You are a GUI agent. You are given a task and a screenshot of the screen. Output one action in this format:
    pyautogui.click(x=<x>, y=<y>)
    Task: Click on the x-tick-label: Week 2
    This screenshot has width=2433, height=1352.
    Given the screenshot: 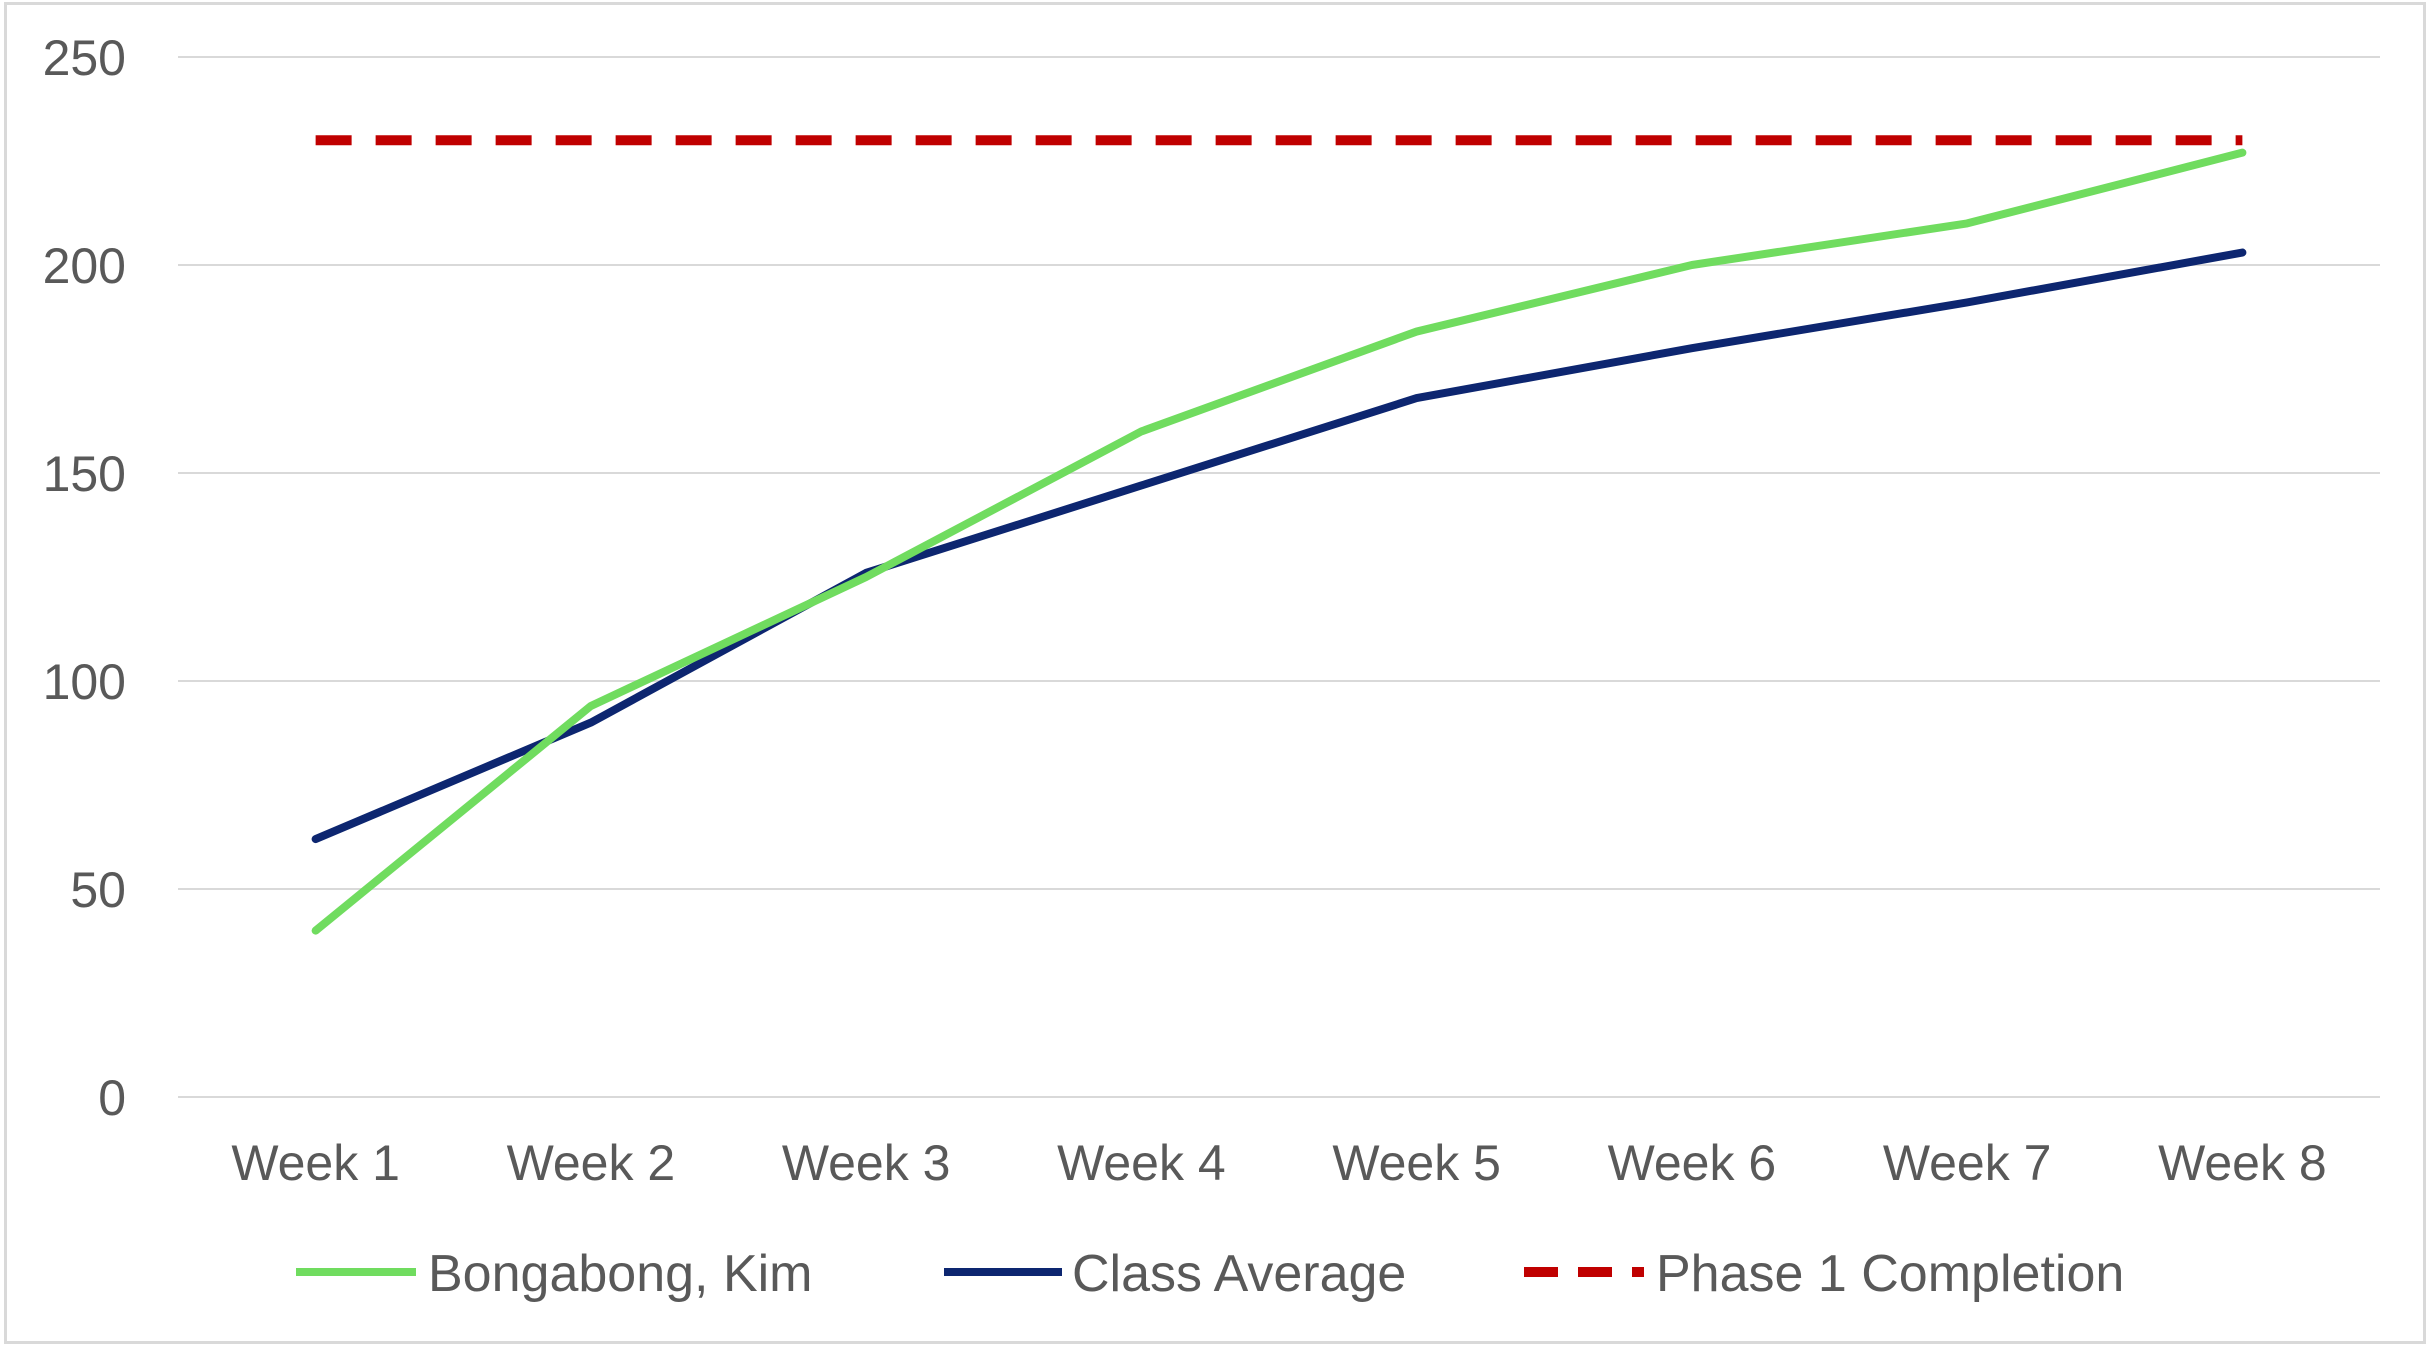 What is the action you would take?
    pyautogui.click(x=591, y=1163)
    